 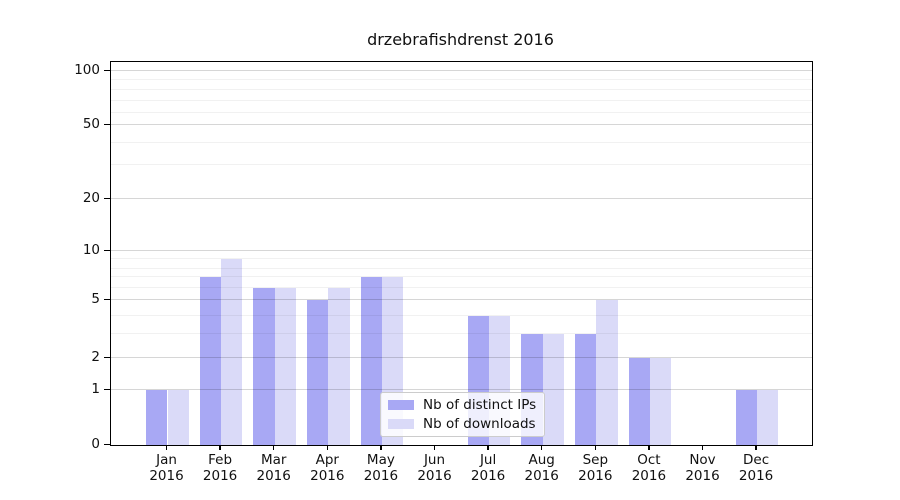 I want to click on y-tick-label-0: 0, so click(x=95, y=444).